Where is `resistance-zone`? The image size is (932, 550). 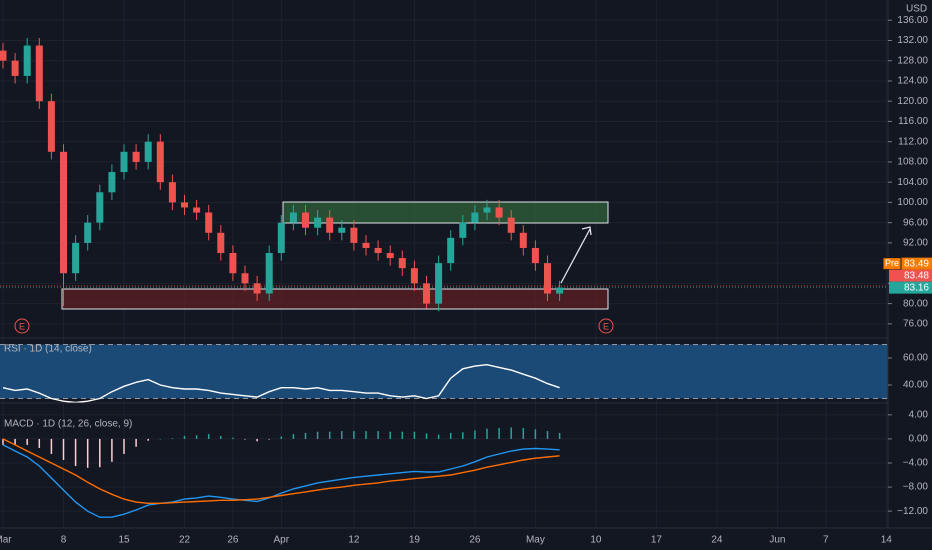
resistance-zone is located at coordinates (445, 212).